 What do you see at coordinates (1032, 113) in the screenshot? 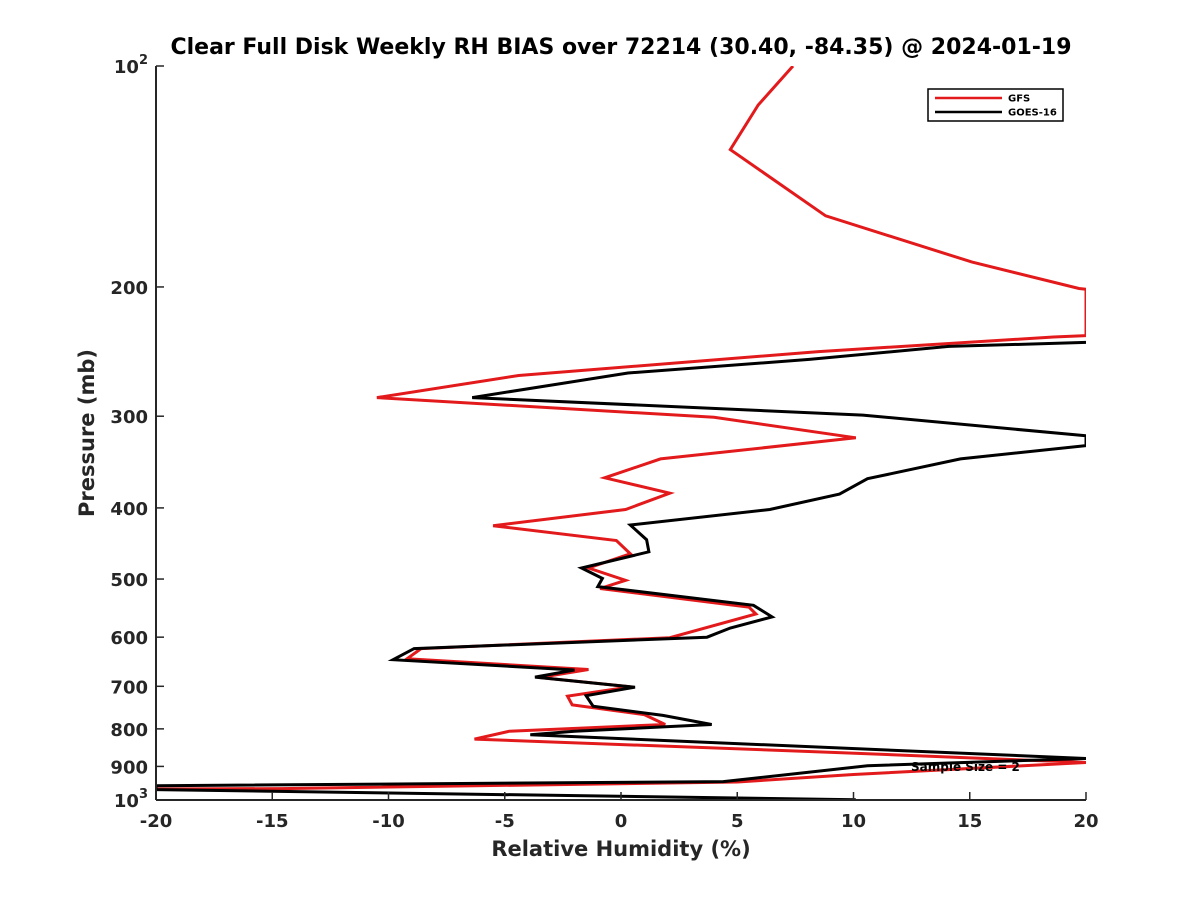
I see `legend-label-goes-16: GOES-16` at bounding box center [1032, 113].